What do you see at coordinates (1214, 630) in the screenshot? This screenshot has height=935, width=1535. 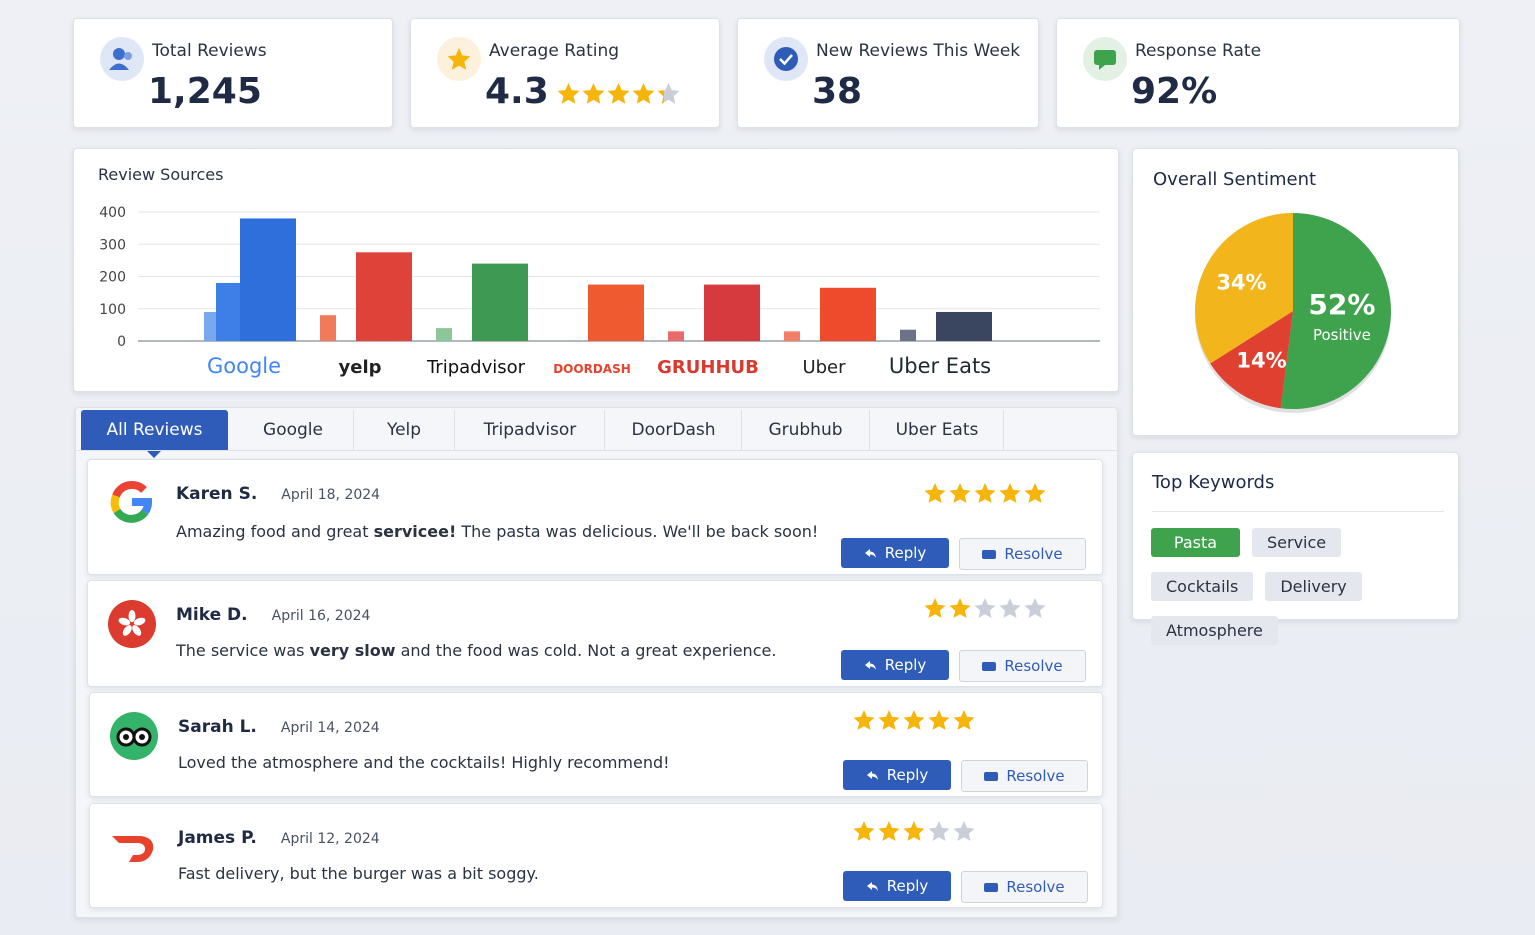 I see `keyword-chip: Atmosphere` at bounding box center [1214, 630].